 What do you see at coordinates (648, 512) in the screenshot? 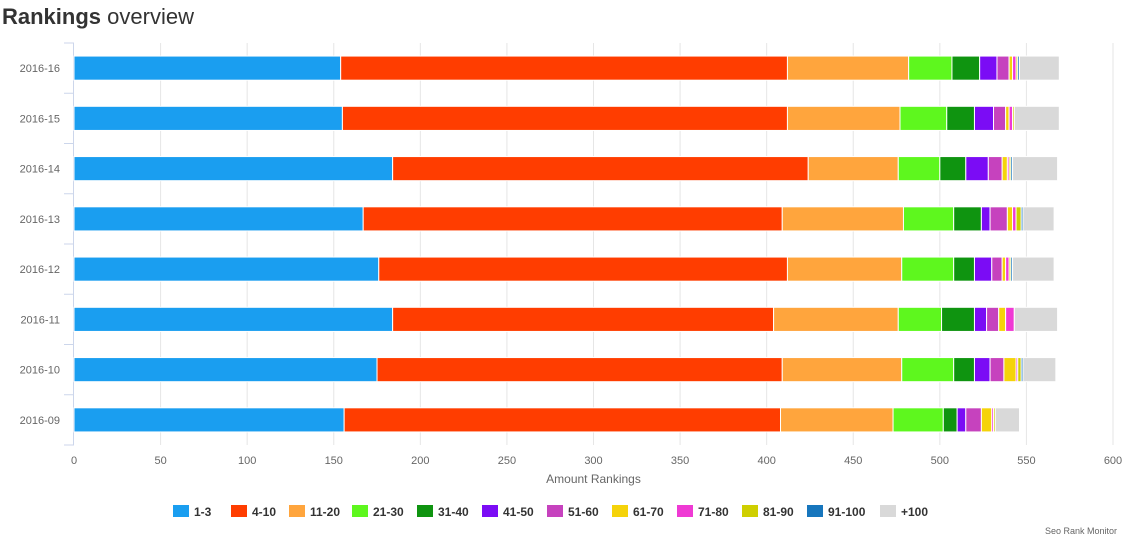
I see `legend-item: 61-70` at bounding box center [648, 512].